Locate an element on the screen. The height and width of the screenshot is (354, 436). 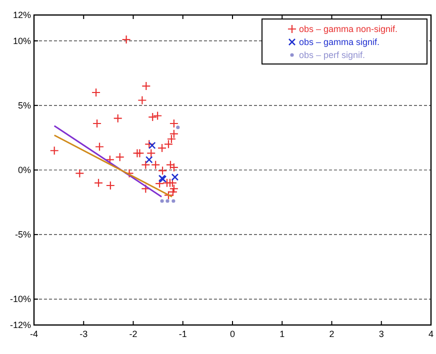
y-tick-label: 12% is located at coordinates (21, 15).